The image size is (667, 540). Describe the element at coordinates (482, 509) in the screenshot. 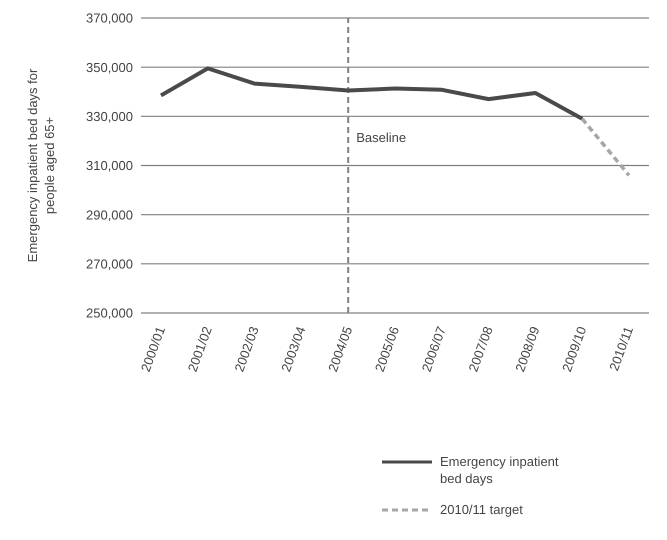

I see `legend-label: 2010/11 target` at that location.